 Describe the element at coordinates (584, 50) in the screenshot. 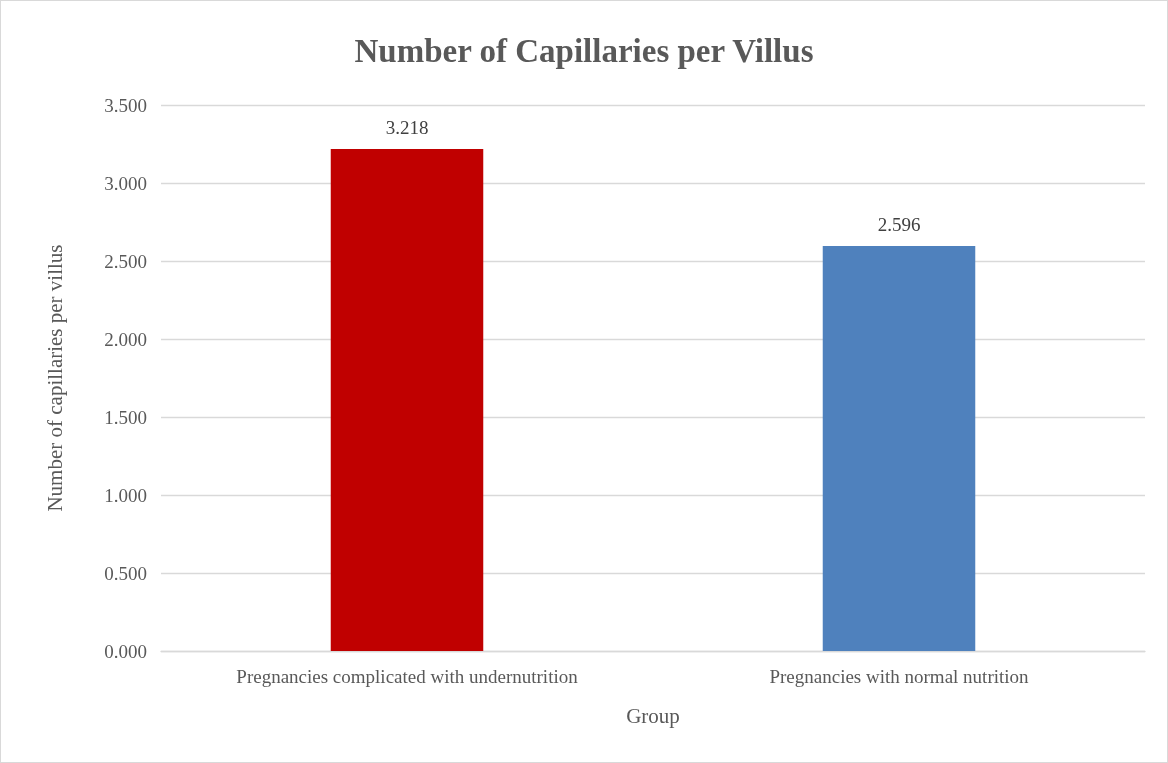

I see `chart-title: Number of Capillaries per Villus` at that location.